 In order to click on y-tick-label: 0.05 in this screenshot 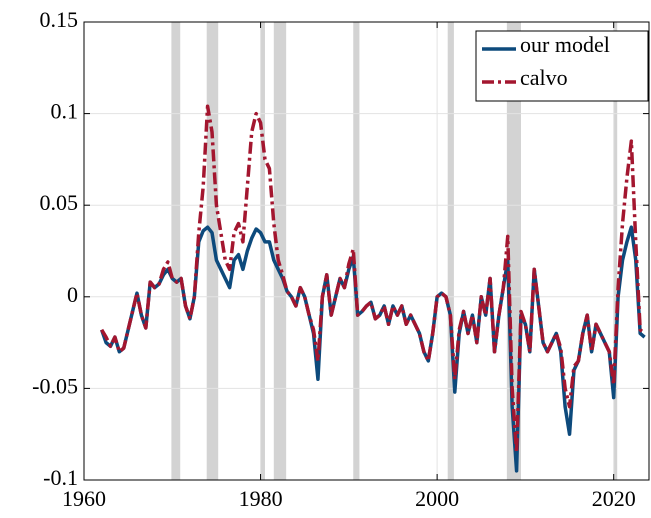, I will do `click(59, 202)`.